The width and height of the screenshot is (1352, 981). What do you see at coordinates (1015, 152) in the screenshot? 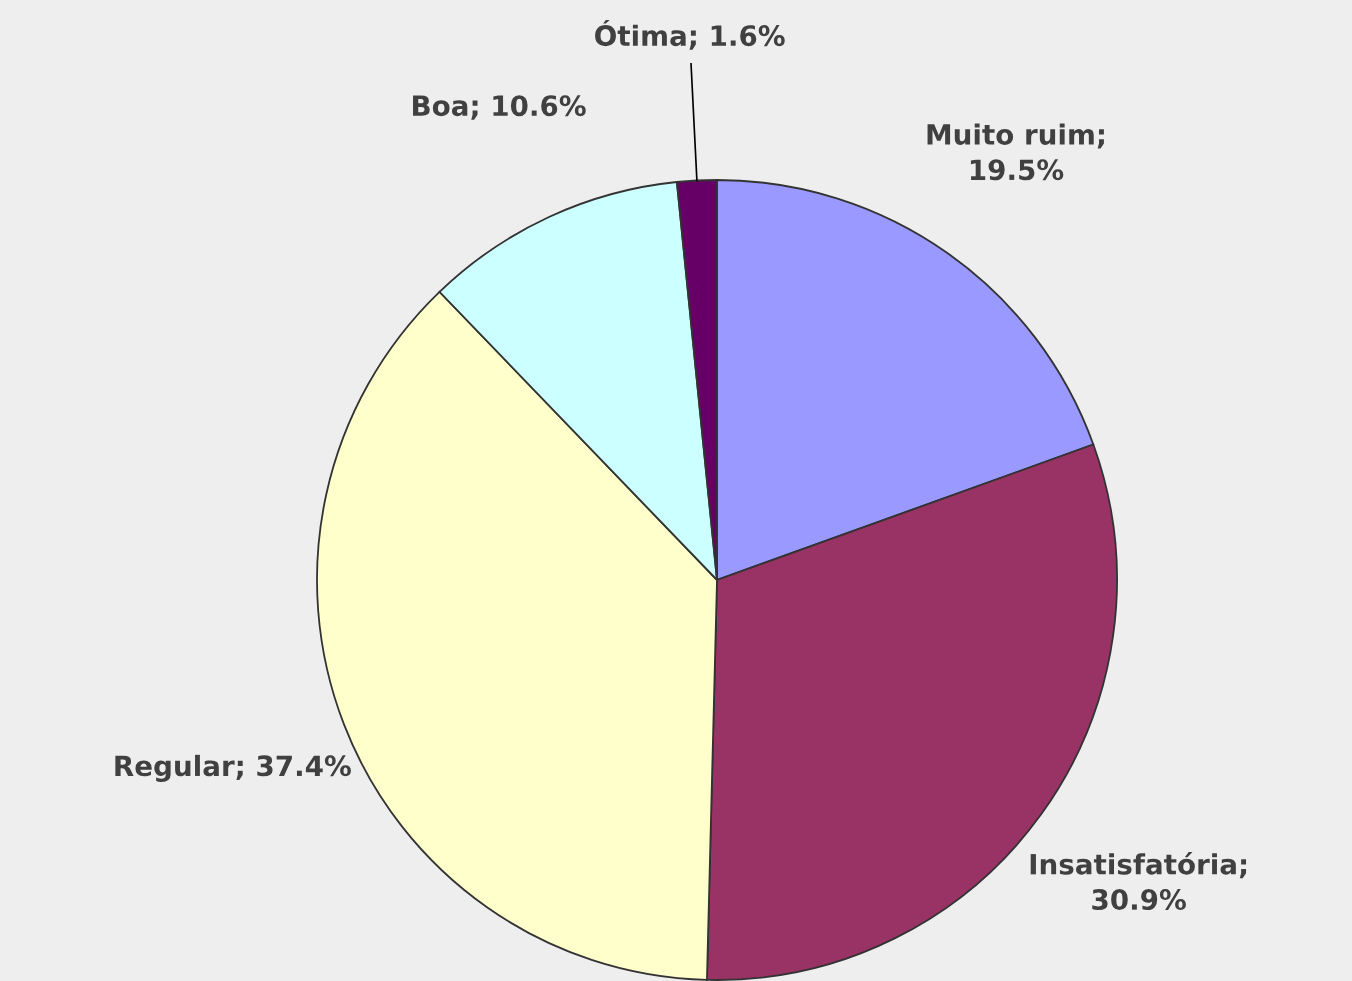
I see `slice-label: Muito ruim; 19.5%` at bounding box center [1015, 152].